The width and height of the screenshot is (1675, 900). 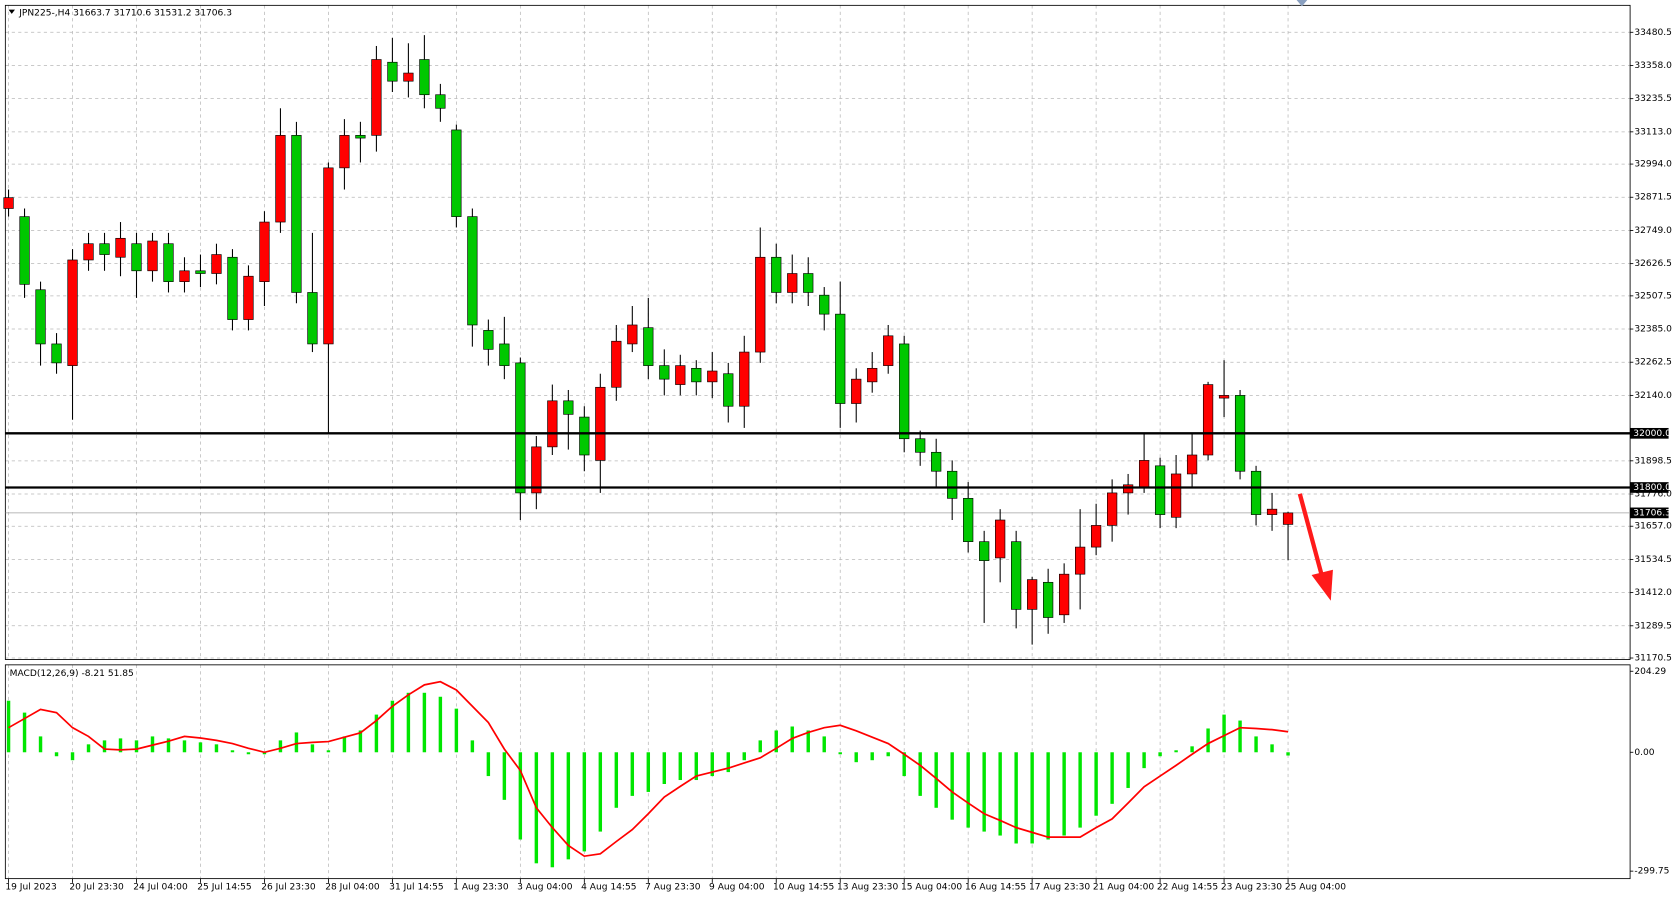 I want to click on y-tick-label: 32749.0, so click(x=1653, y=231).